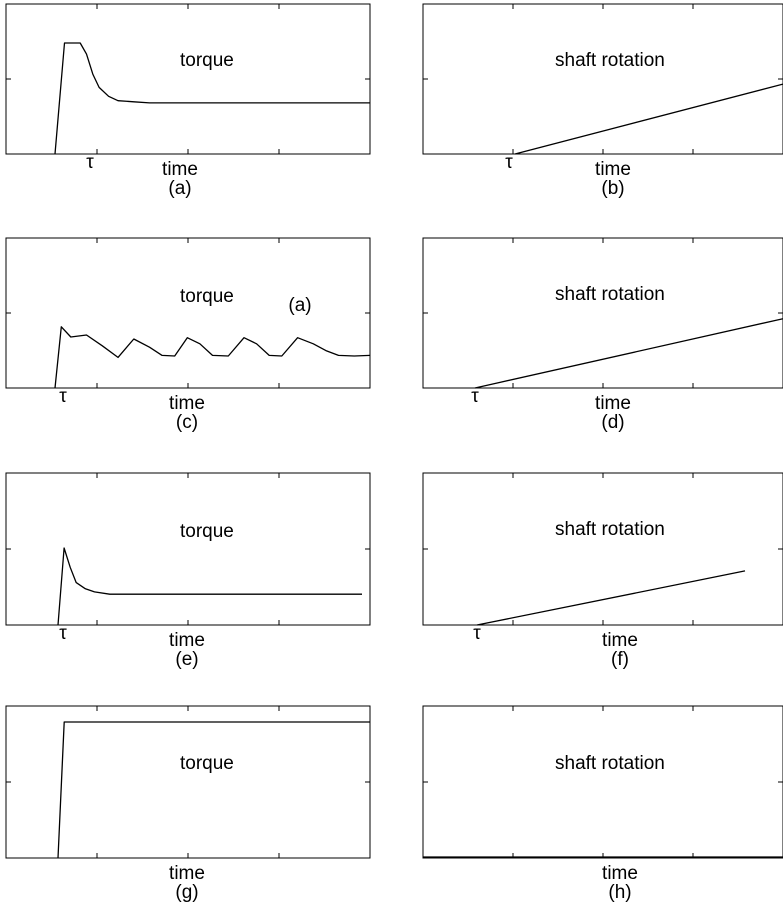  What do you see at coordinates (602, 549) in the screenshot?
I see `chart-f-frame` at bounding box center [602, 549].